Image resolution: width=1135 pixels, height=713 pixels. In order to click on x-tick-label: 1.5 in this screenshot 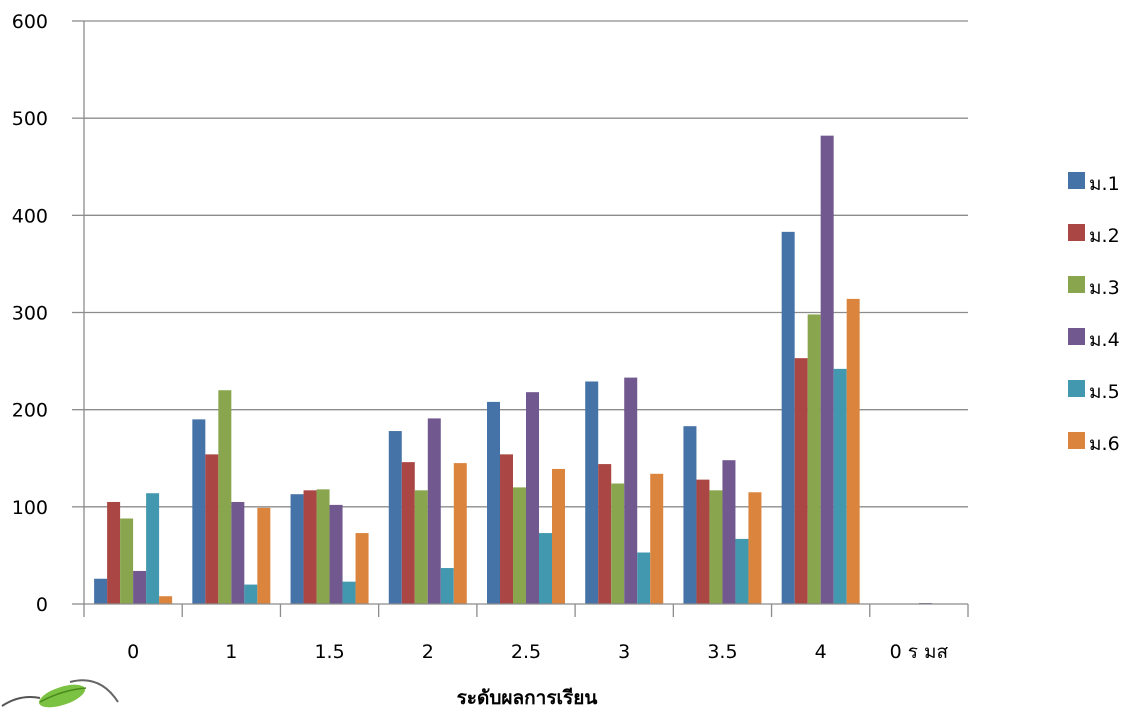, I will do `click(329, 652)`.